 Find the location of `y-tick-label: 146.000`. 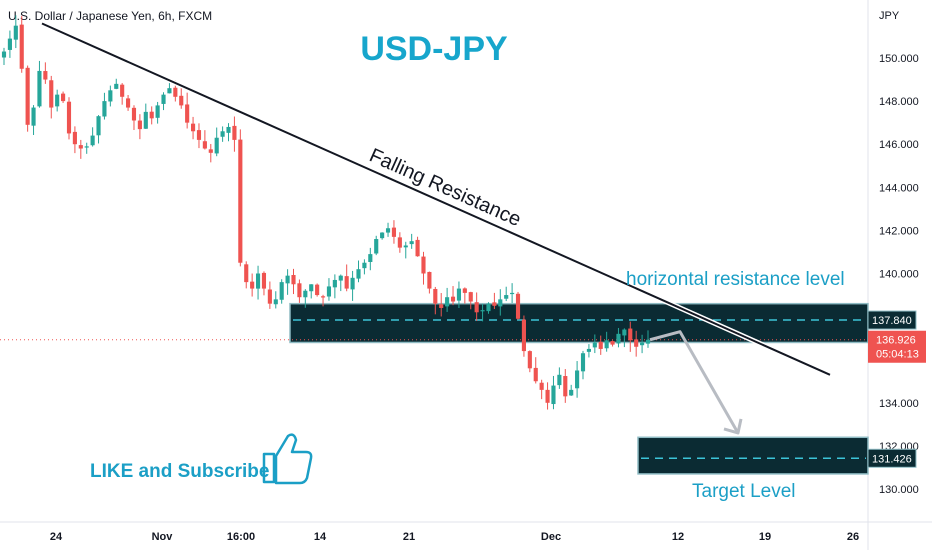

y-tick-label: 146.000 is located at coordinates (899, 145).